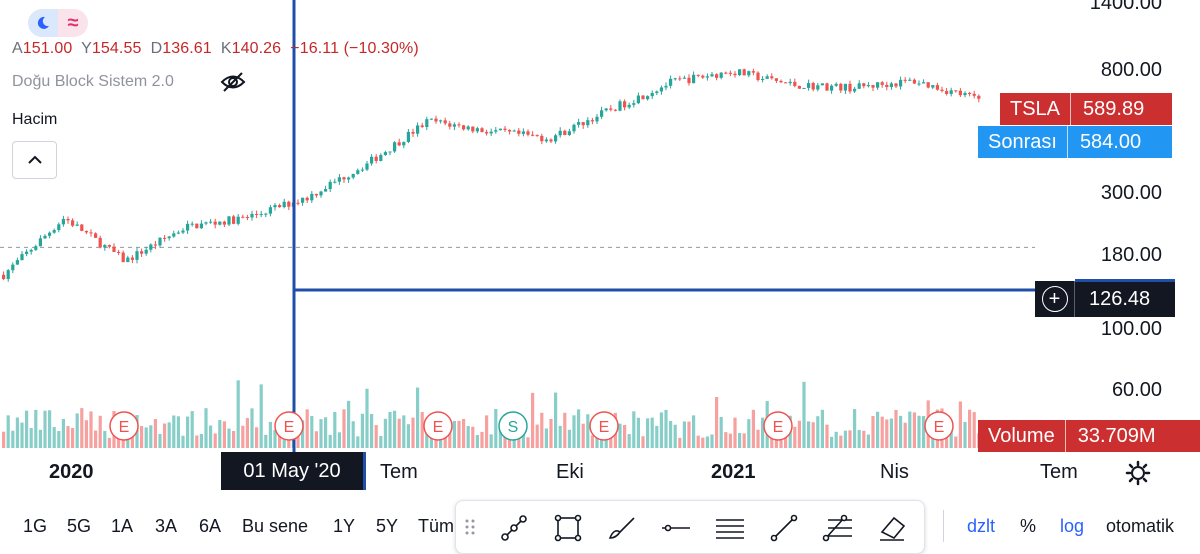 This screenshot has height=554, width=1200. What do you see at coordinates (1105, 298) in the screenshot?
I see `crosshair-price-tag: + 126.48` at bounding box center [1105, 298].